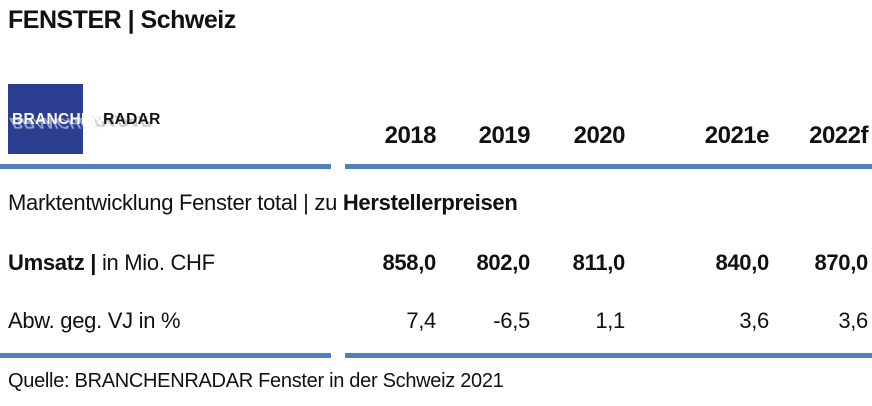 This screenshot has height=406, width=872. Describe the element at coordinates (55, 262) in the screenshot. I see `row-label-umsatz-bold: Umsatz |` at that location.